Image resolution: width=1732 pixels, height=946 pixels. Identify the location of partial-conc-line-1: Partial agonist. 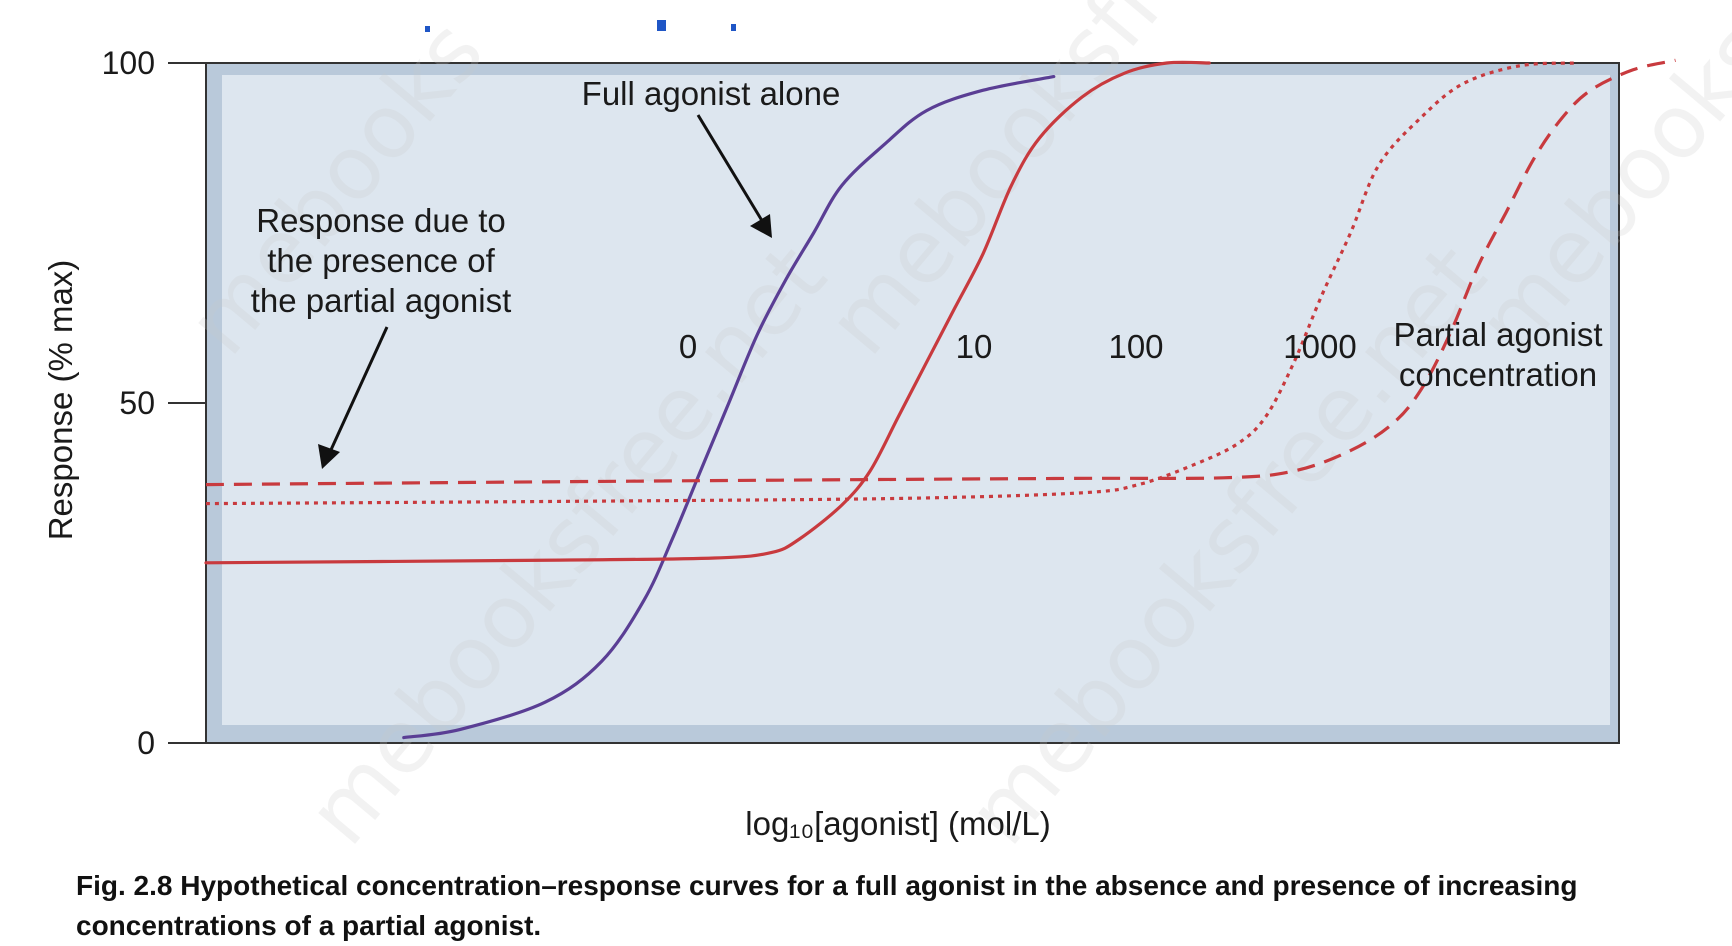
(1497, 334).